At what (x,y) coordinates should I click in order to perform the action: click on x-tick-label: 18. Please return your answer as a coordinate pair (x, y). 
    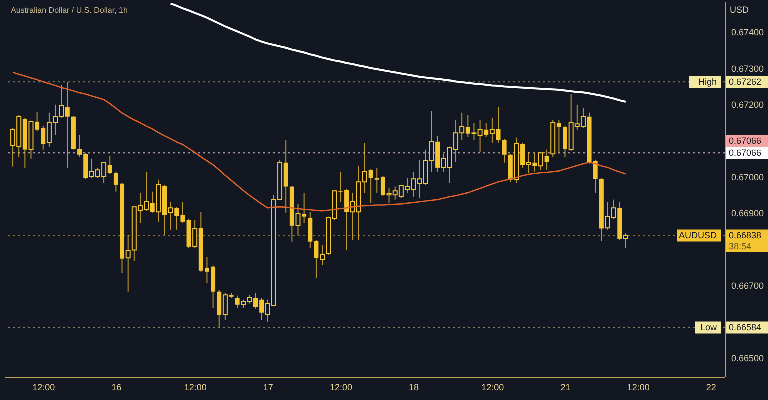
    Looking at the image, I should click on (414, 387).